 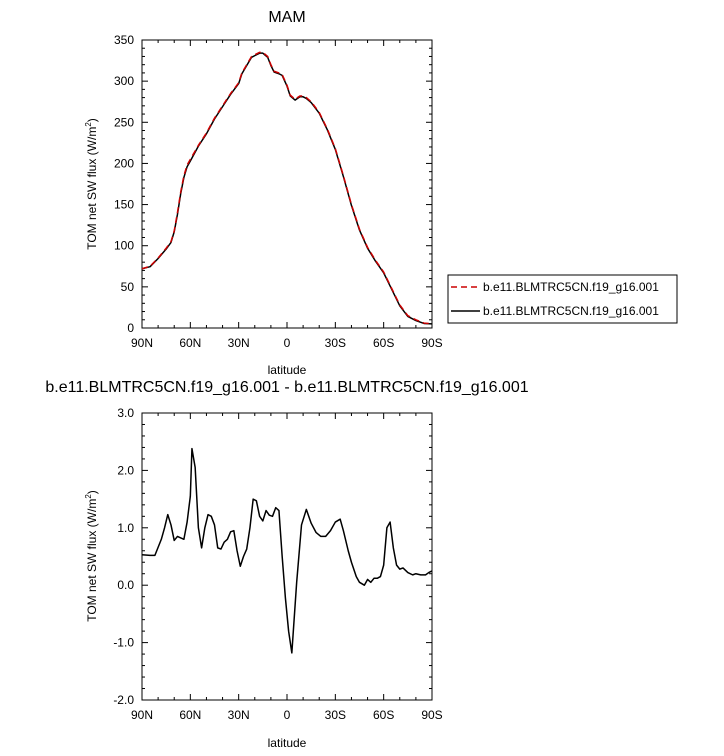 What do you see at coordinates (124, 81) in the screenshot?
I see `y-tick-label: 300` at bounding box center [124, 81].